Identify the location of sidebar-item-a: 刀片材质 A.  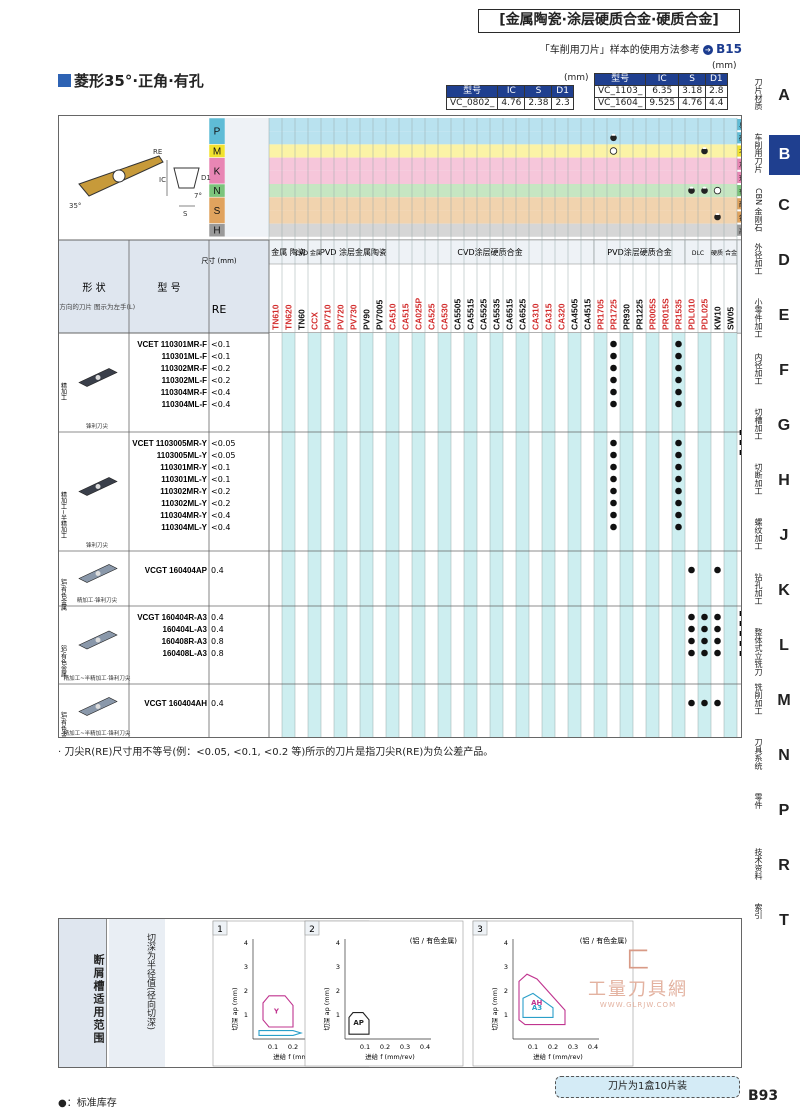
(772, 99).